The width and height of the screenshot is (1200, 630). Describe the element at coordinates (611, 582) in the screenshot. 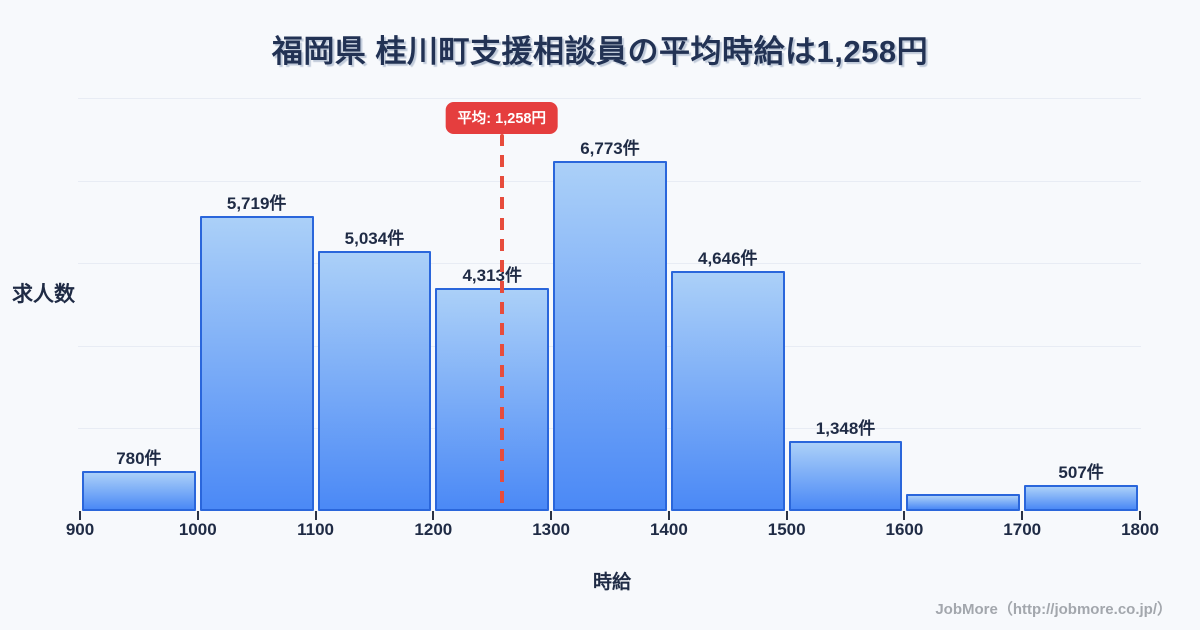

I see `x-axis-title: 時給` at that location.